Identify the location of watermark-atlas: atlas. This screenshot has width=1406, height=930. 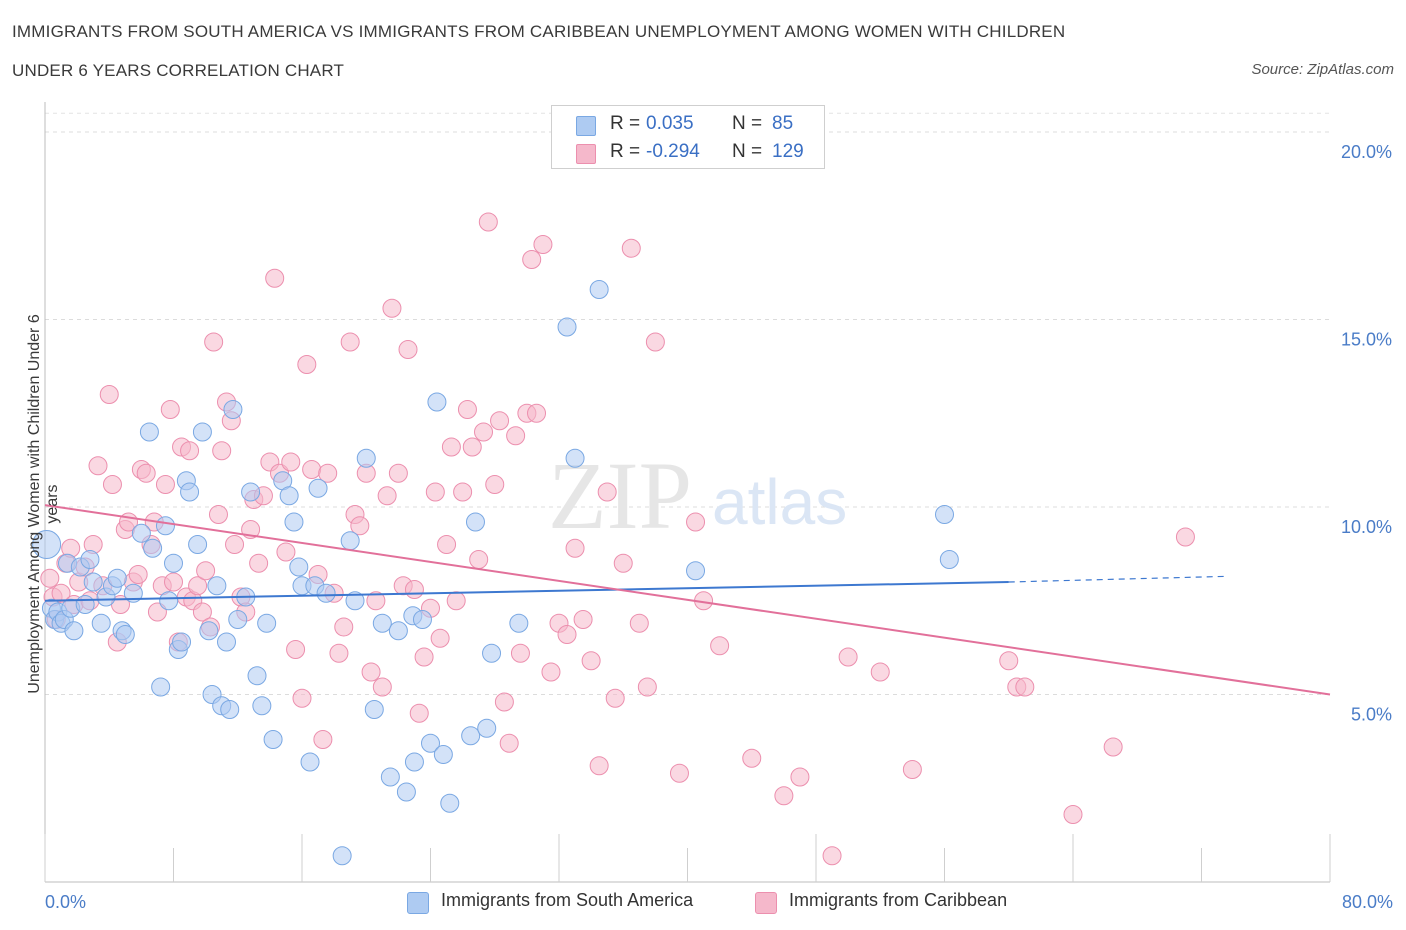
(779, 502).